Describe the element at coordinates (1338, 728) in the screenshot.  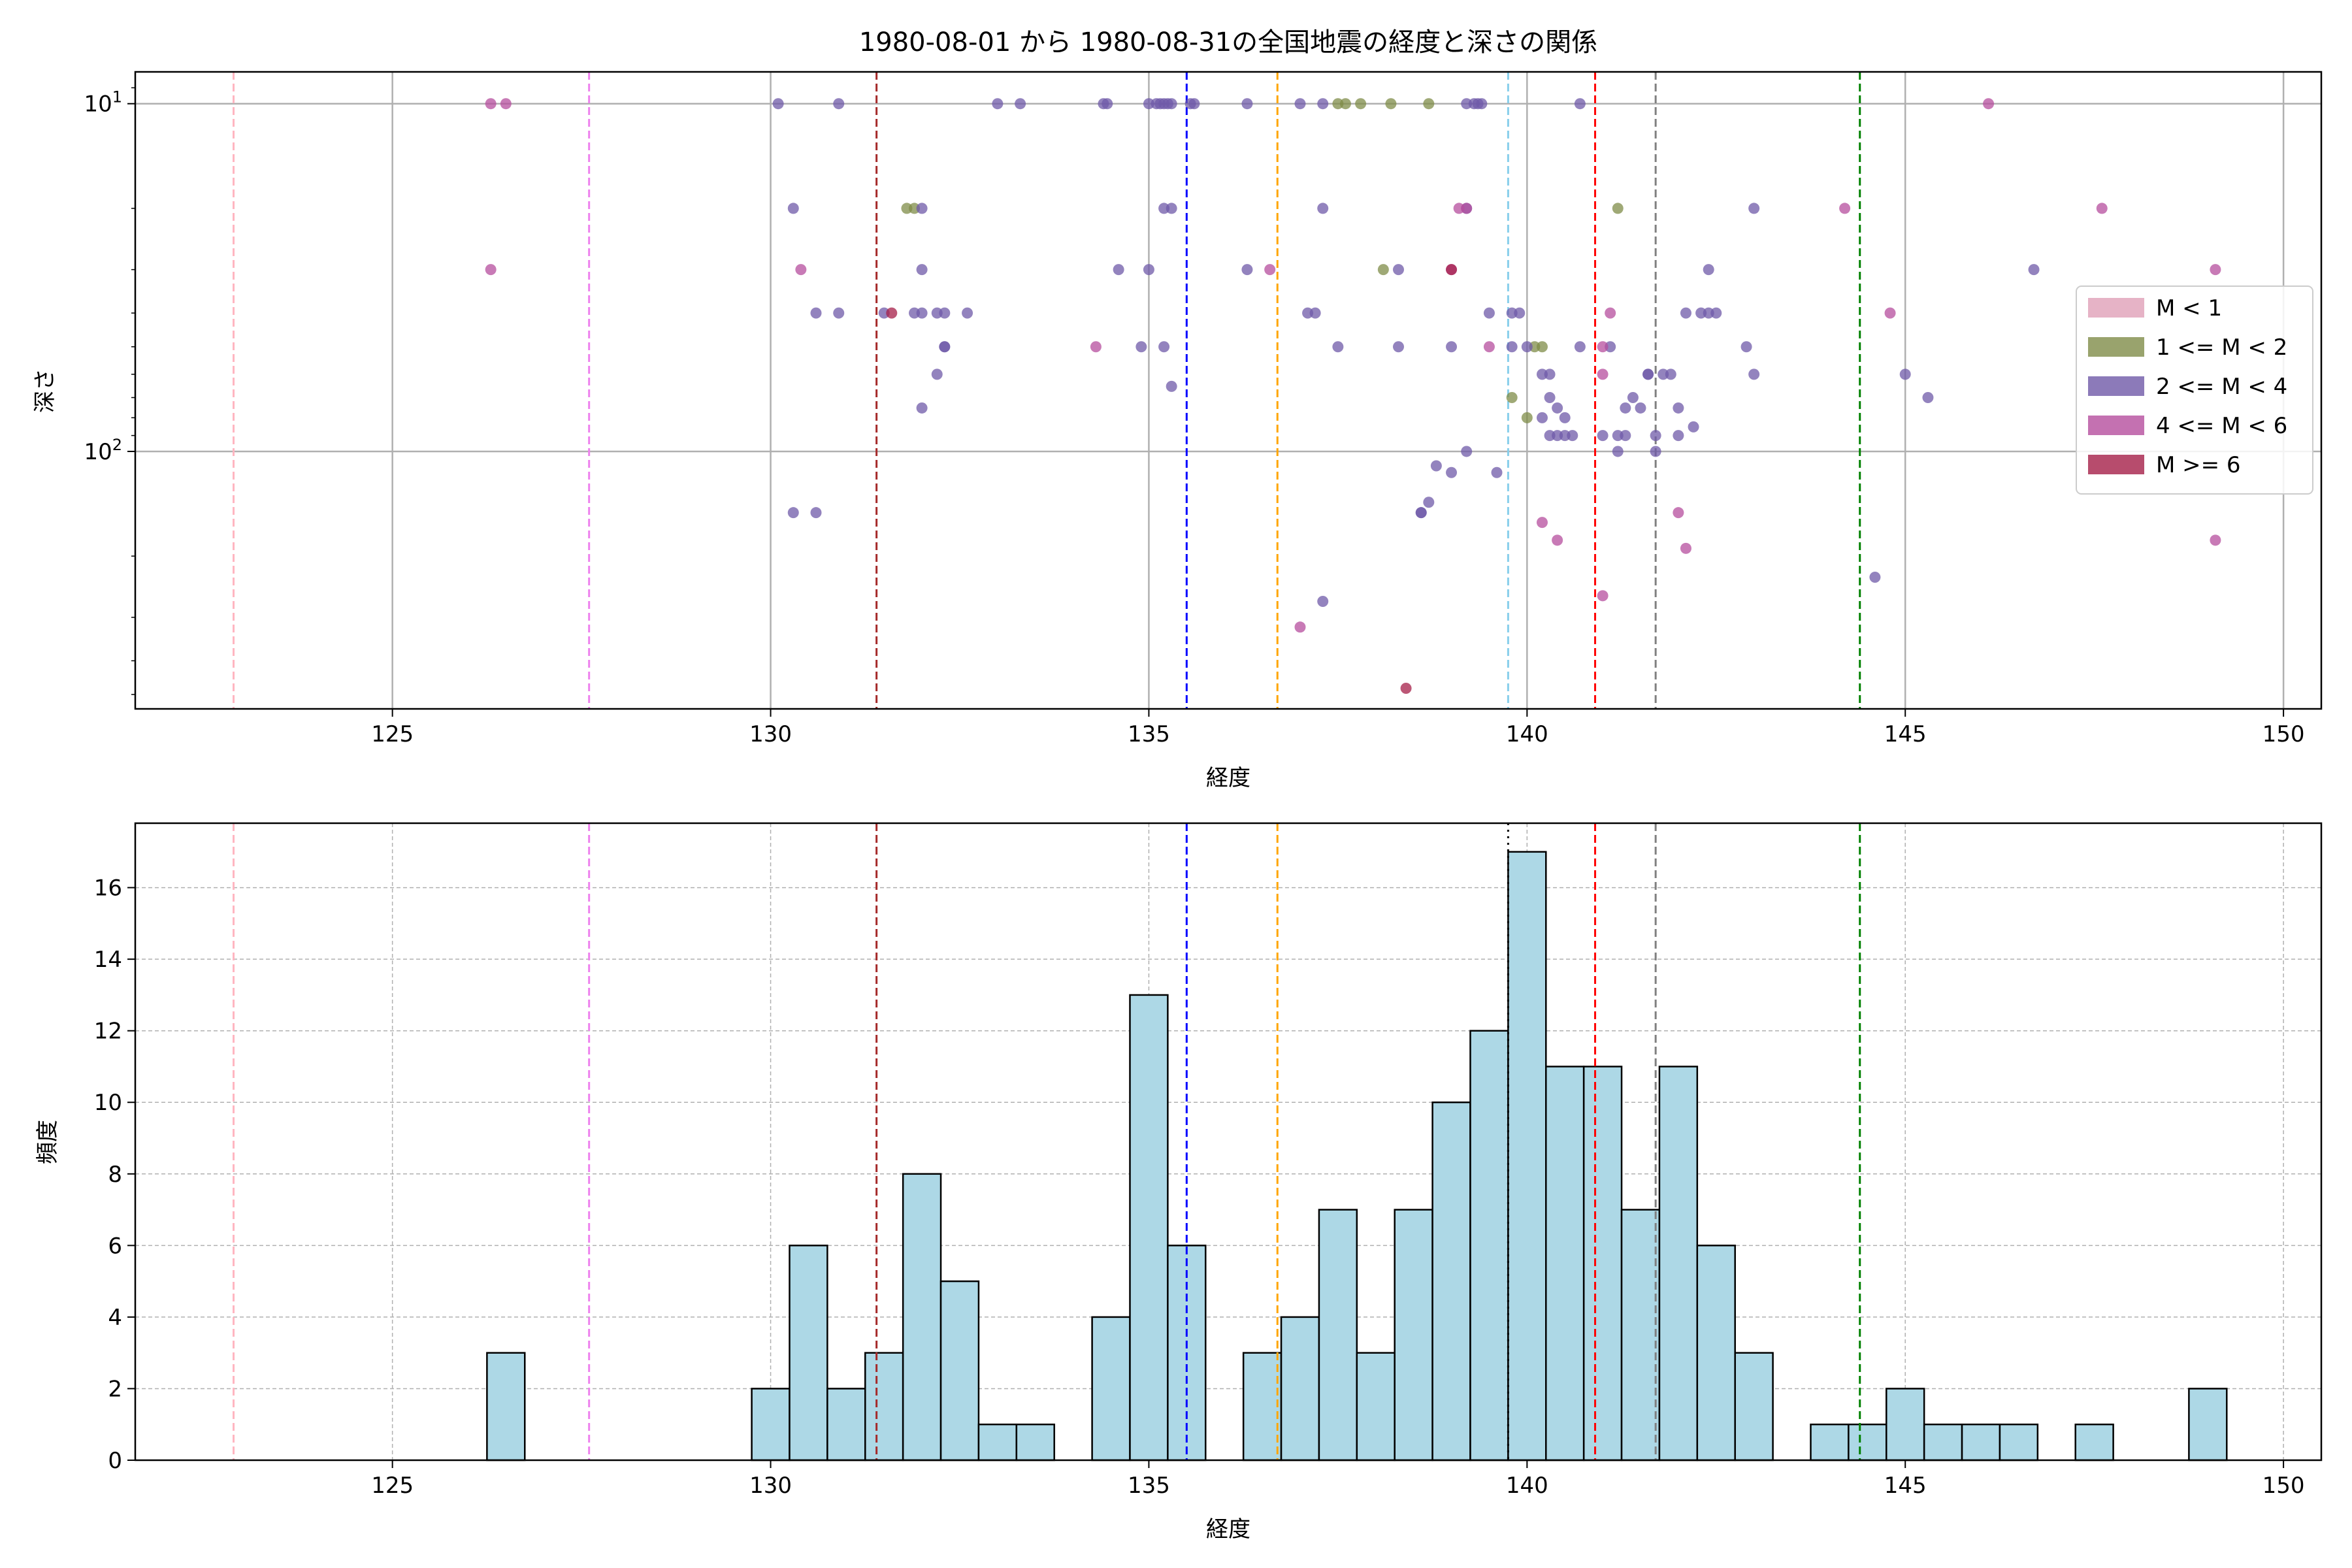
I see `scatter-x-ticks: 125 130 135 140 145 150` at that location.